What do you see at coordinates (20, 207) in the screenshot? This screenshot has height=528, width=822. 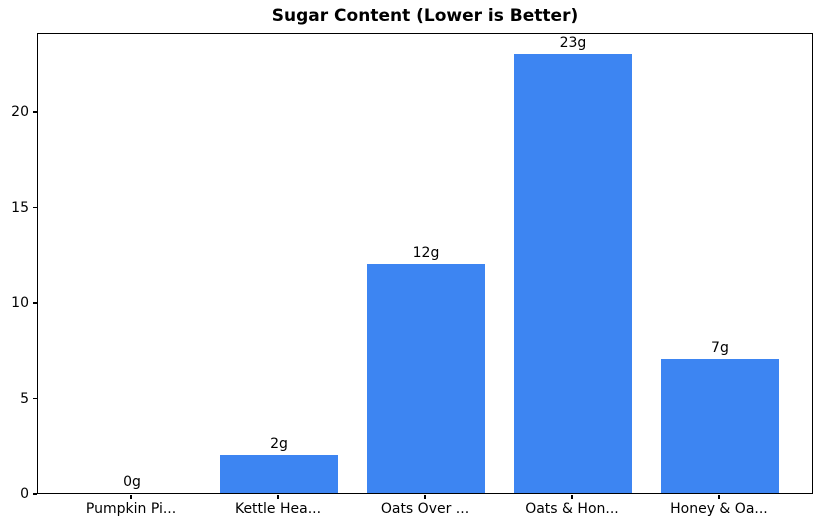 I see `y-tick-label: 15` at bounding box center [20, 207].